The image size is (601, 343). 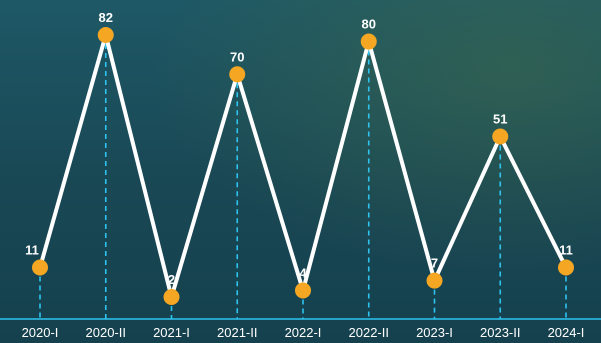 What do you see at coordinates (237, 56) in the screenshot?
I see `data-label: 70` at bounding box center [237, 56].